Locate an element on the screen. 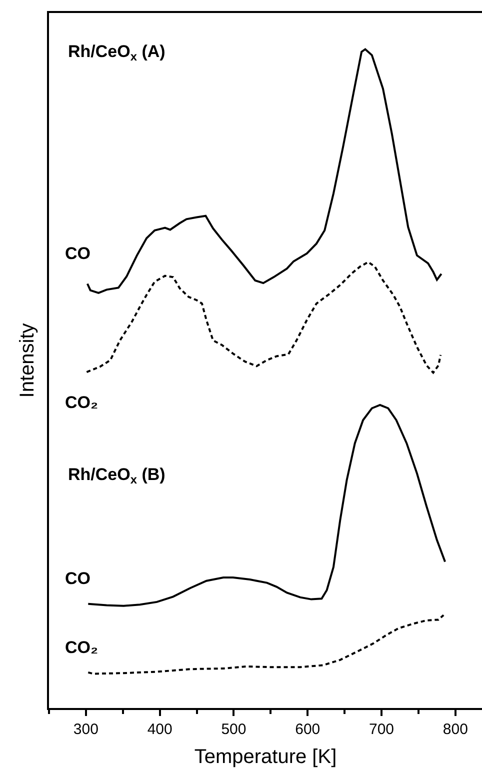 The height and width of the screenshot is (782, 482). annotation: Rh/CeO$_{x}$ (B) is located at coordinates (117, 476).